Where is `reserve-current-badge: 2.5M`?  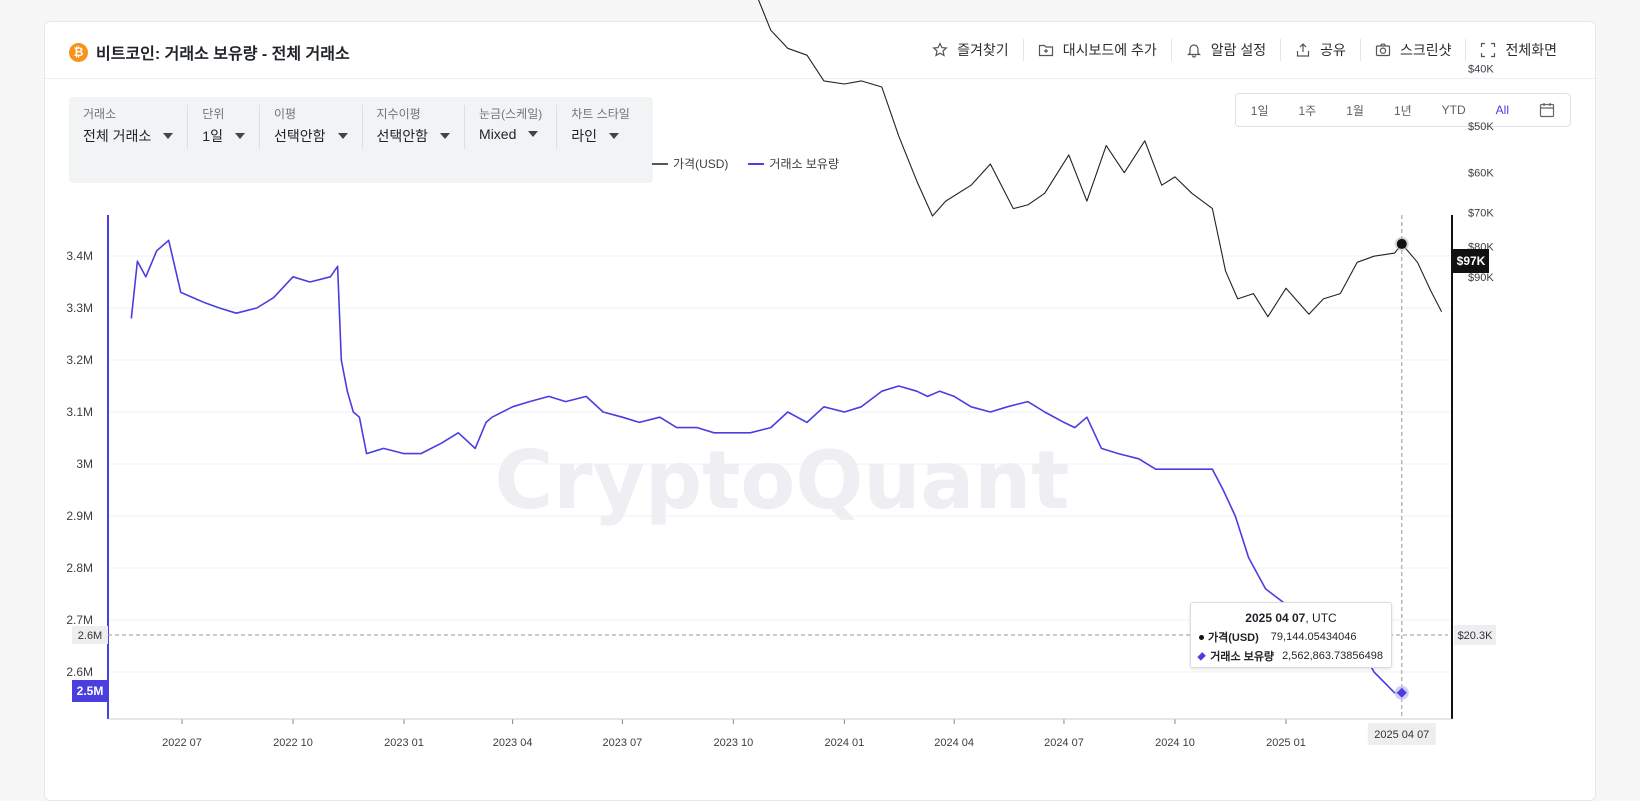 reserve-current-badge: 2.5M is located at coordinates (90, 691).